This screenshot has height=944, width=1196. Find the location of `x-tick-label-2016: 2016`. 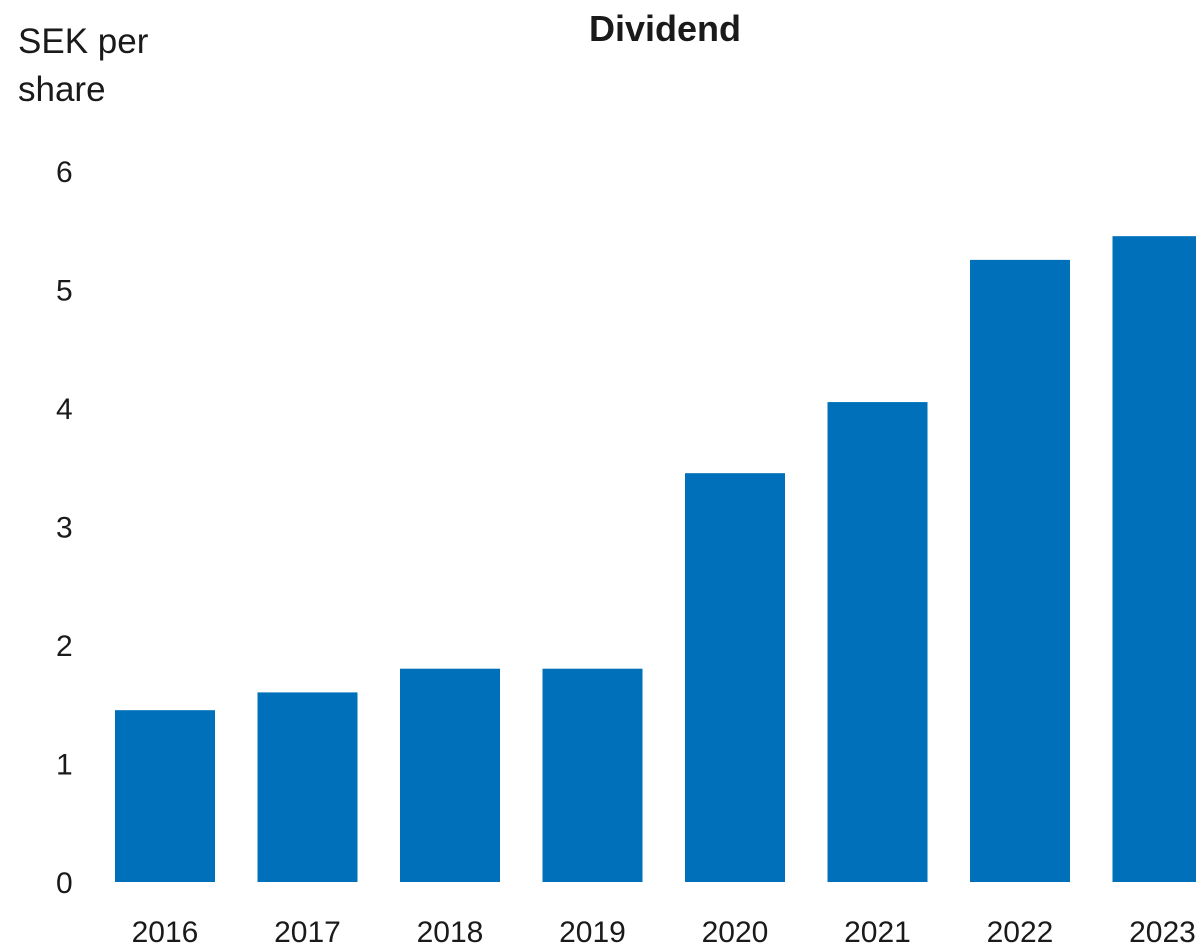

x-tick-label-2016: 2016 is located at coordinates (165, 930).